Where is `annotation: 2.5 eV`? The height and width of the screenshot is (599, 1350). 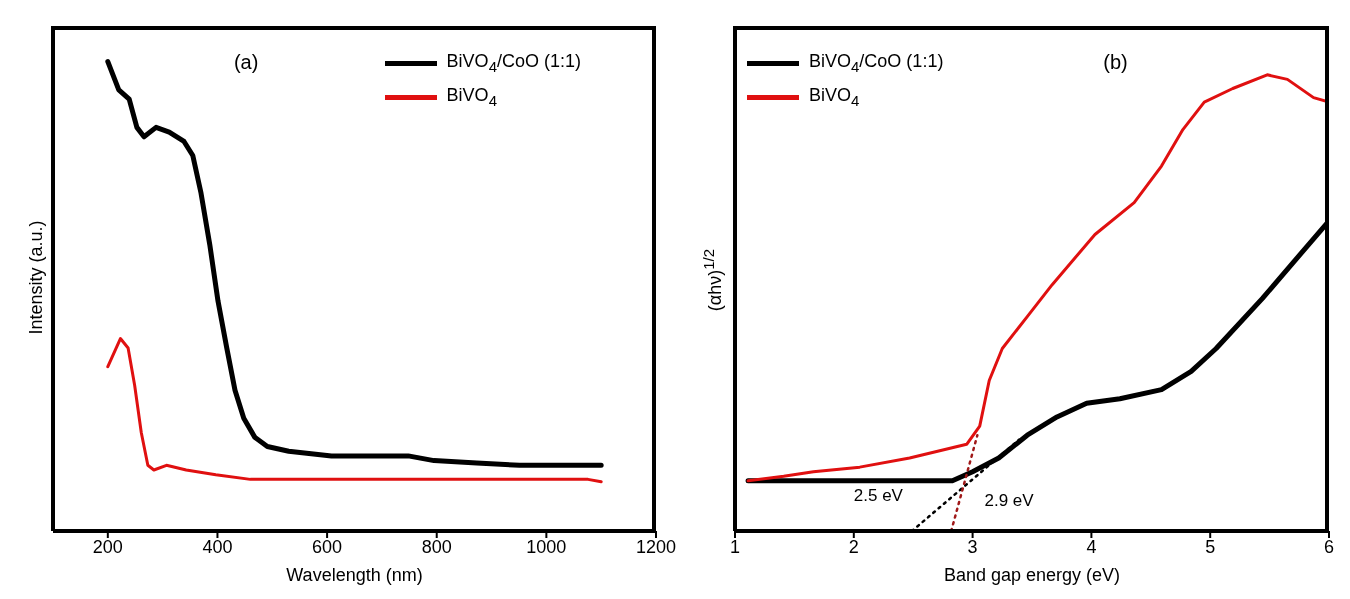 annotation: 2.5 eV is located at coordinates (878, 495).